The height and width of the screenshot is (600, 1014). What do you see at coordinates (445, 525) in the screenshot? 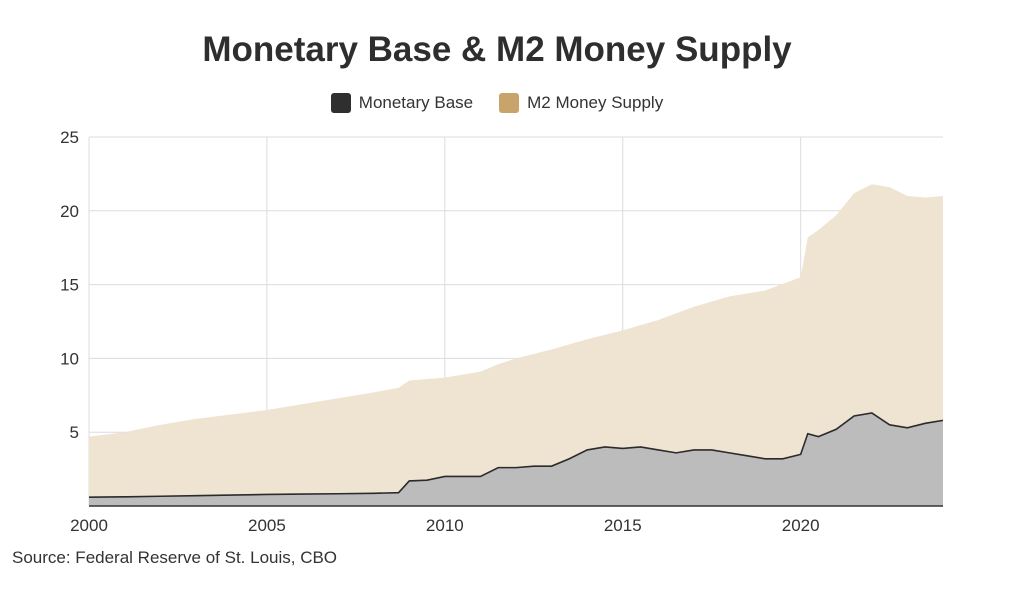
I see `x-tick-label: 2010` at bounding box center [445, 525].